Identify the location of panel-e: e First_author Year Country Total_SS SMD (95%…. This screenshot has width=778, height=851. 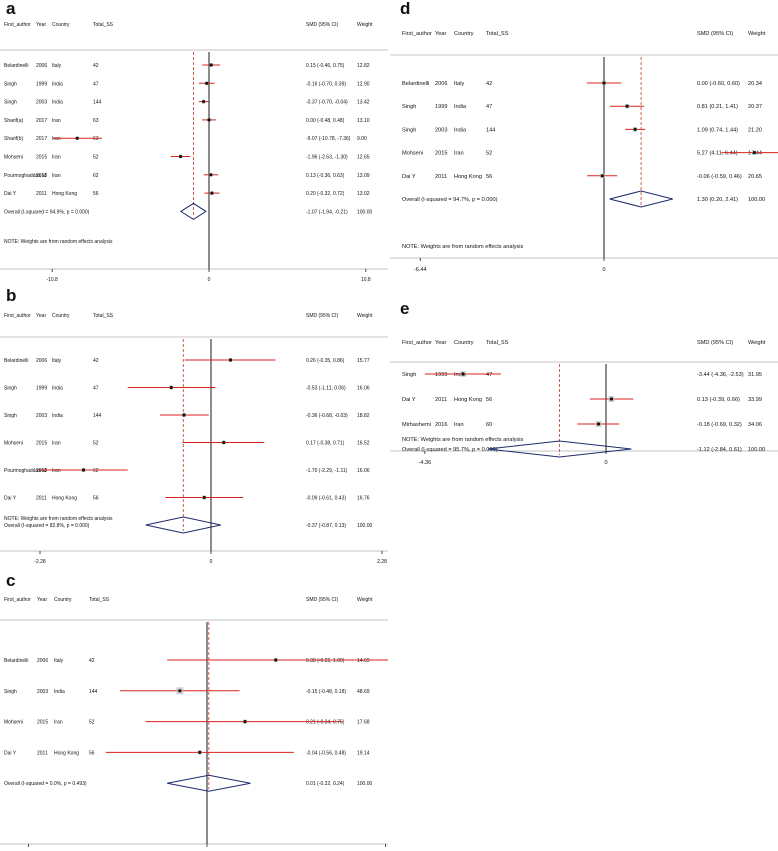
(584, 382).